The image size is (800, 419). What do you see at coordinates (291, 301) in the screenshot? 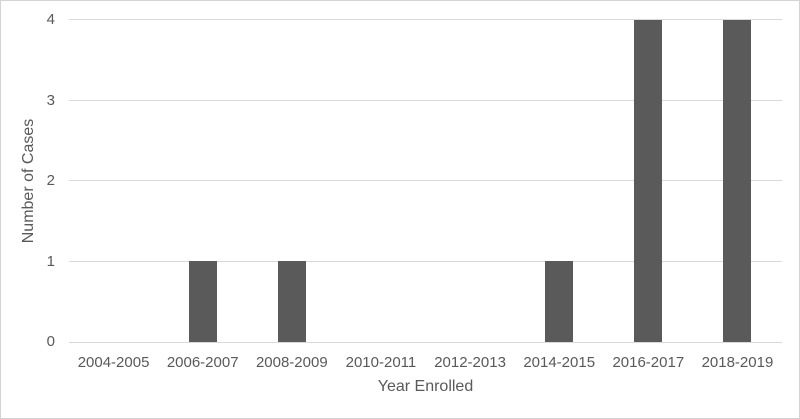
I see `bar-2008-2009` at bounding box center [291, 301].